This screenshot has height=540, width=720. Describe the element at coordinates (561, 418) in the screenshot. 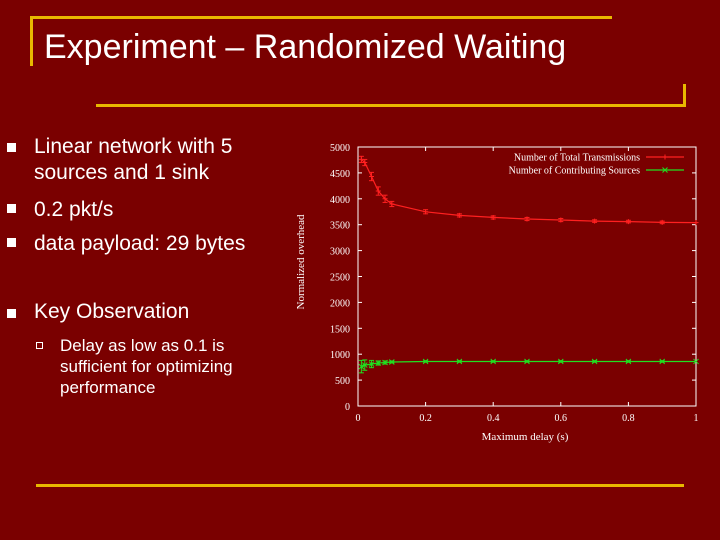

I see `x-tick-label: 0.6` at that location.